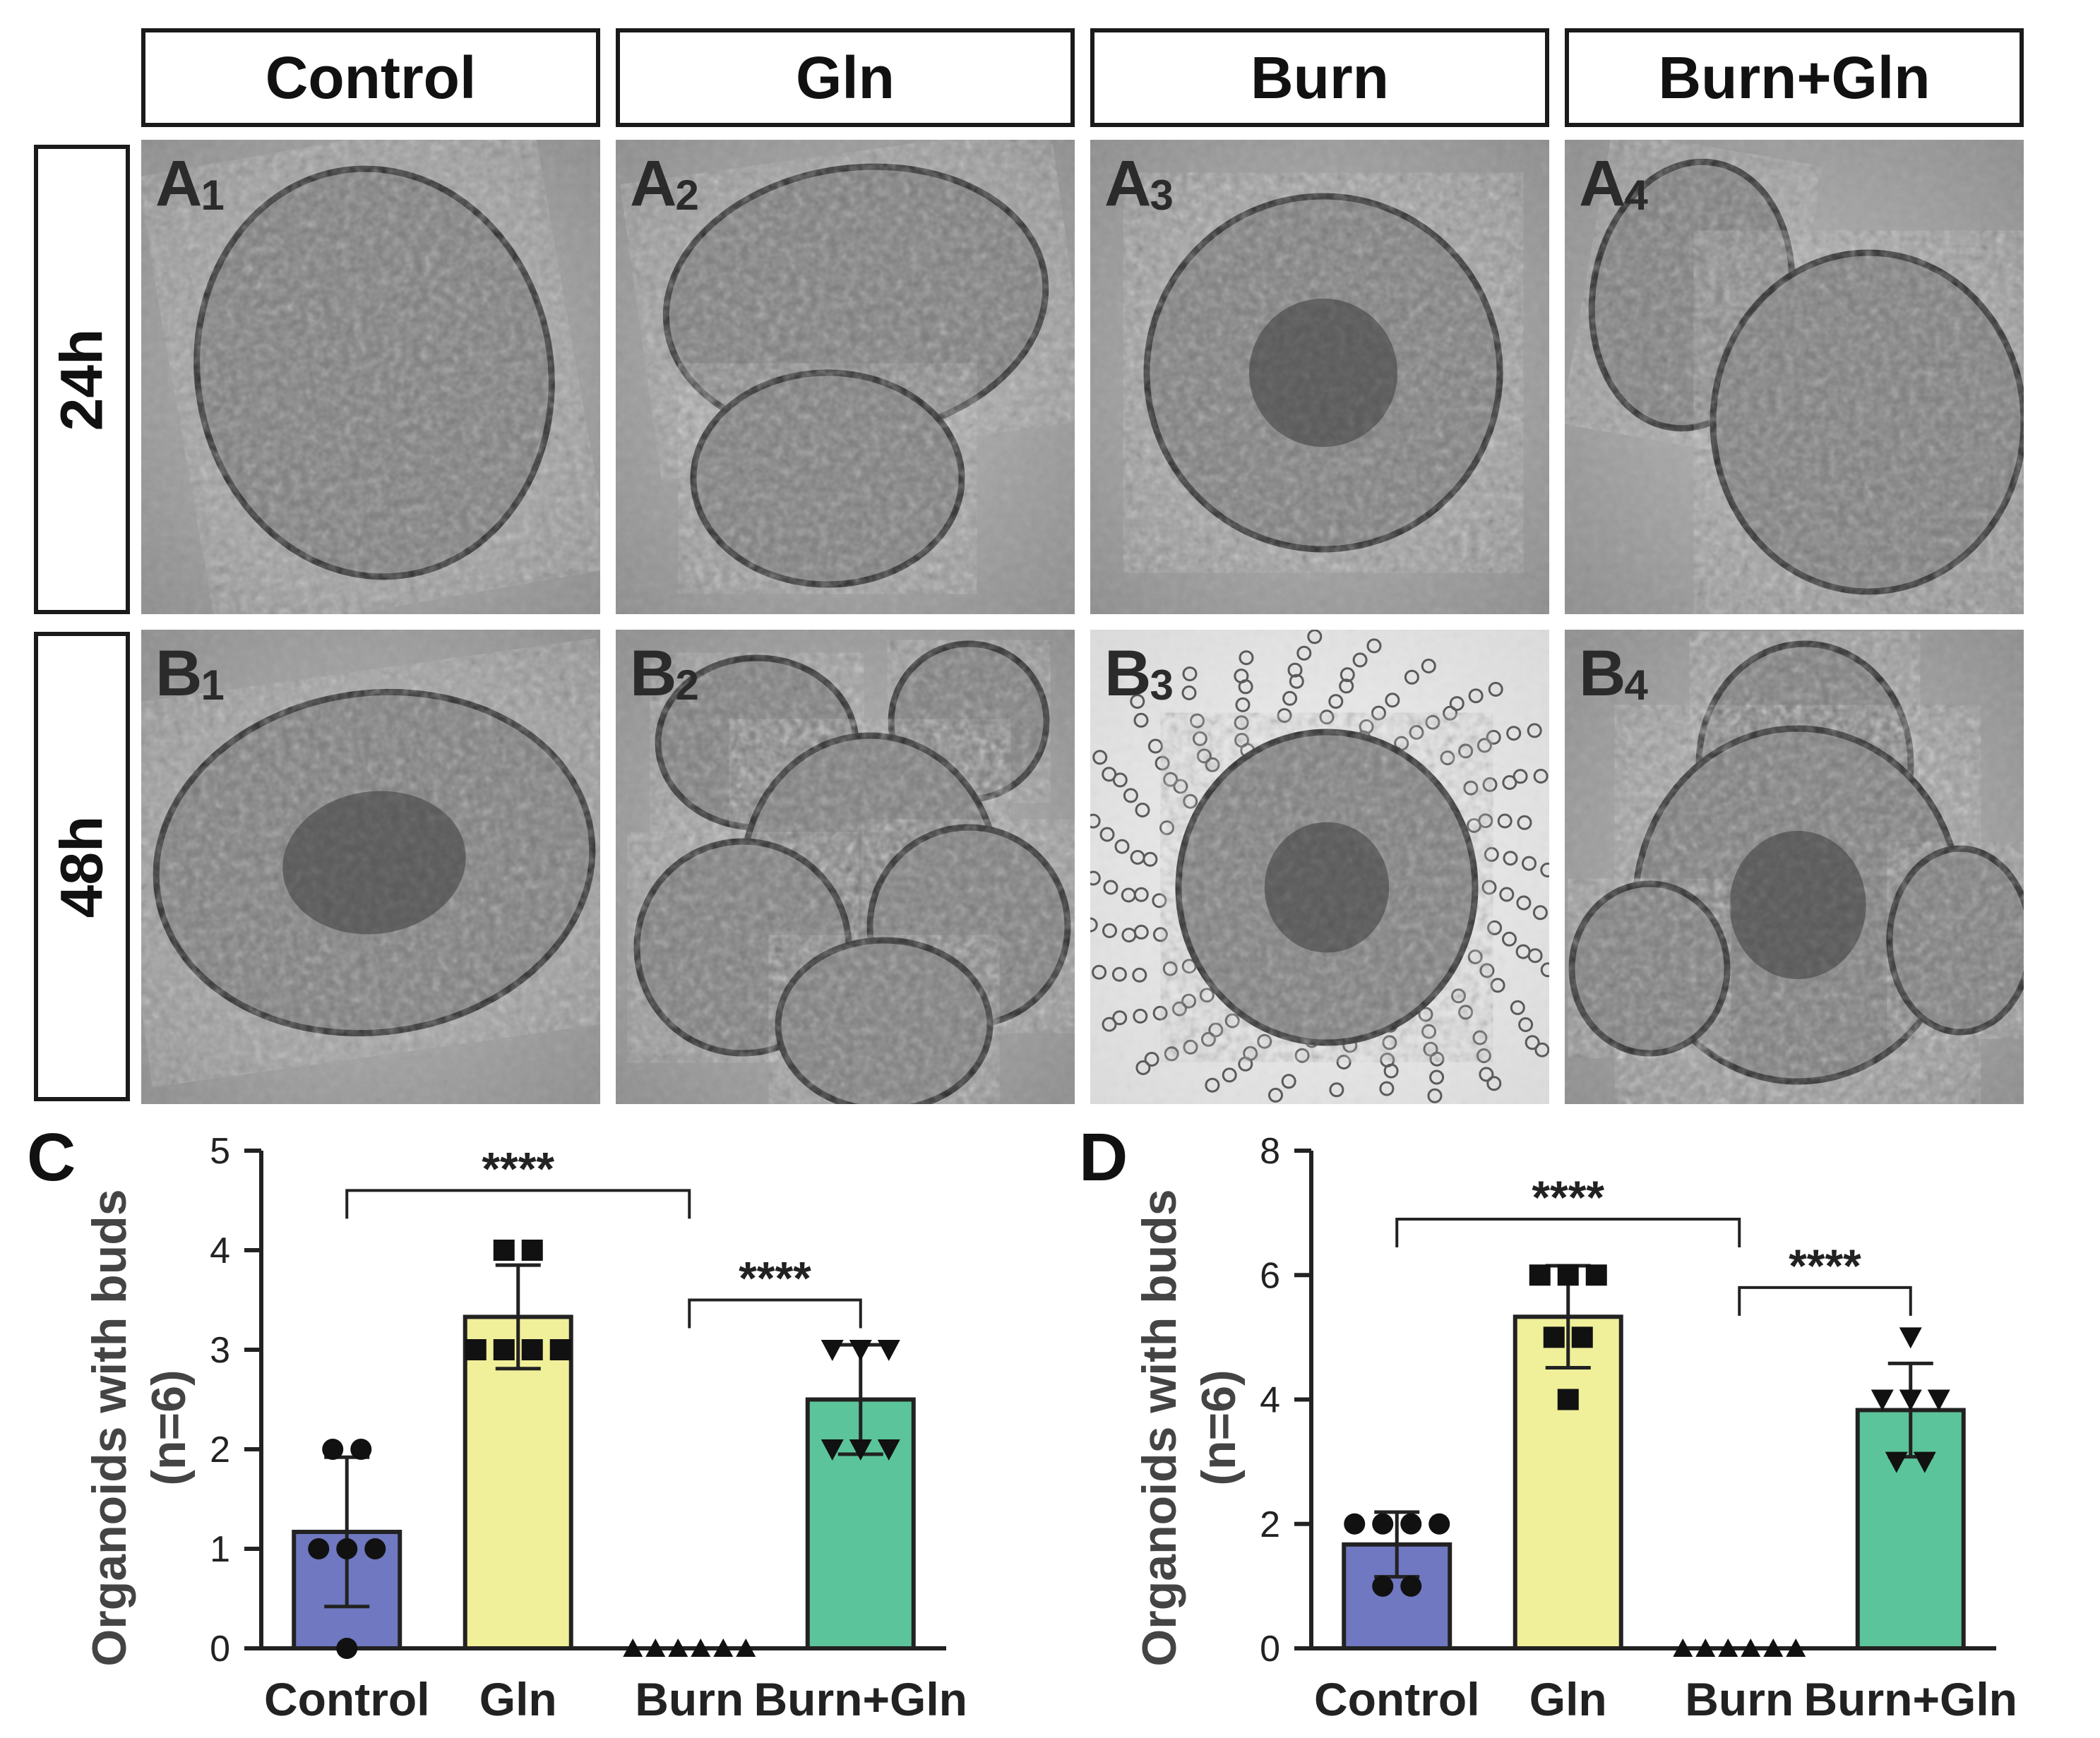 The image size is (2100, 1738). What do you see at coordinates (846, 77) in the screenshot?
I see `column-header-gln: Gln` at bounding box center [846, 77].